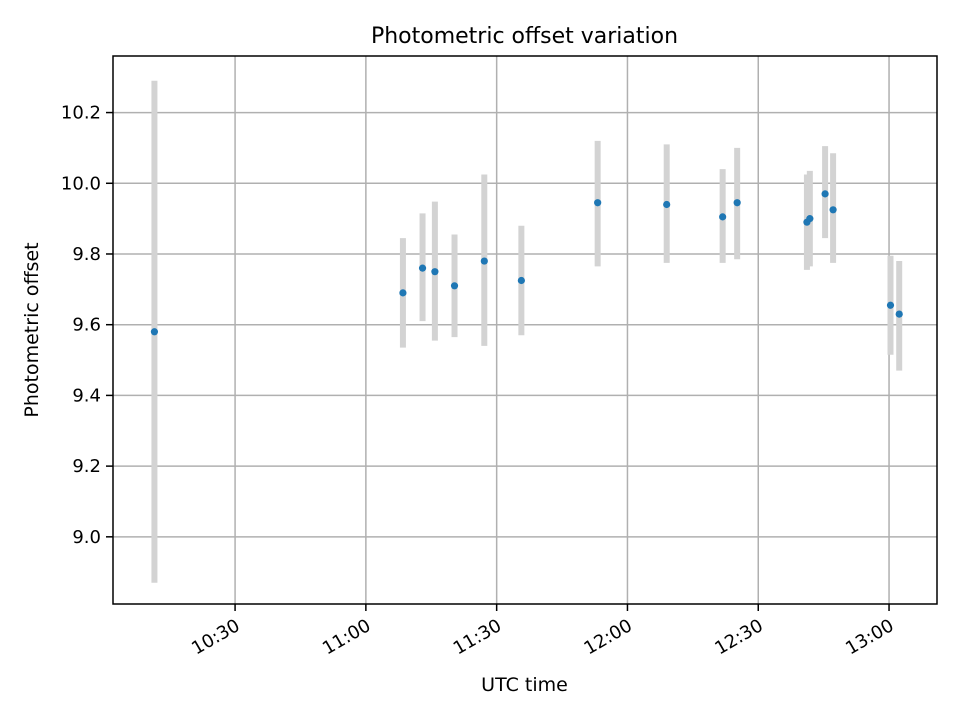  What do you see at coordinates (215, 637) in the screenshot?
I see `x-tick-label: 10:30` at bounding box center [215, 637].